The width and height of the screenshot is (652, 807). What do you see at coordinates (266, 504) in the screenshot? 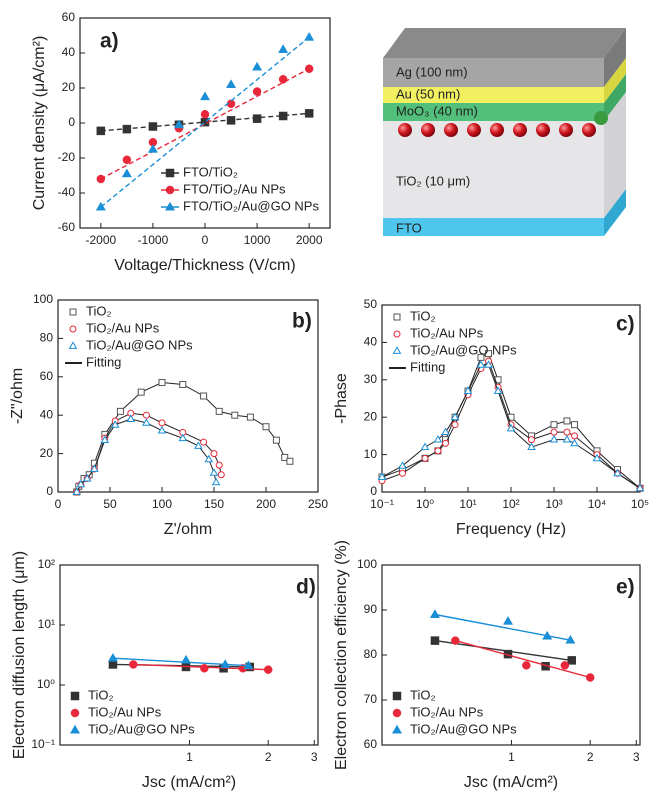
I see `x-tick-label: 200` at bounding box center [266, 504].